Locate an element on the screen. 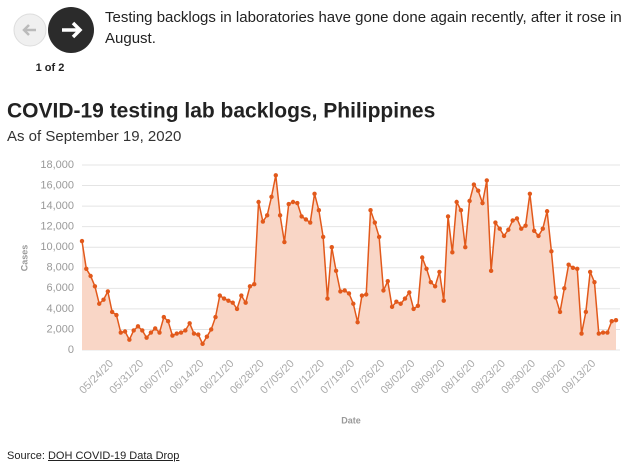 The width and height of the screenshot is (634, 469). source: Source: DOH COVID-19 Data Drop is located at coordinates (93, 456).